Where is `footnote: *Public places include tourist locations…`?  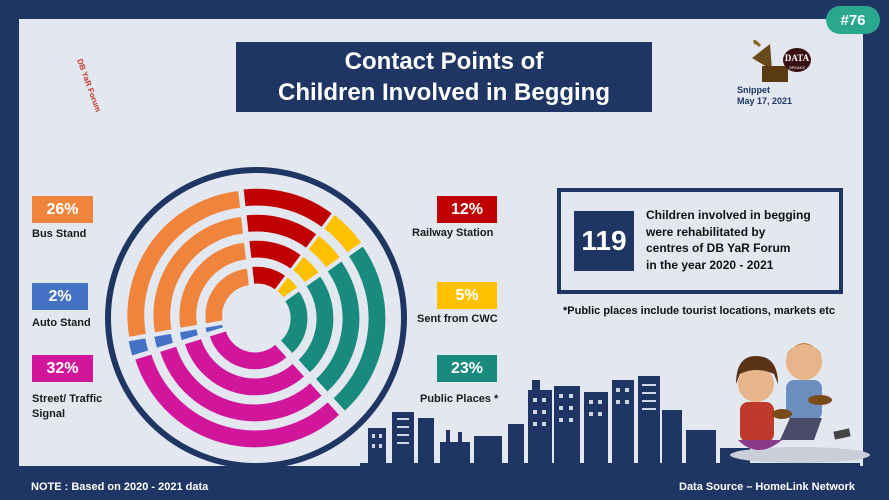
footnote: *Public places include tourist locations… is located at coordinates (699, 311).